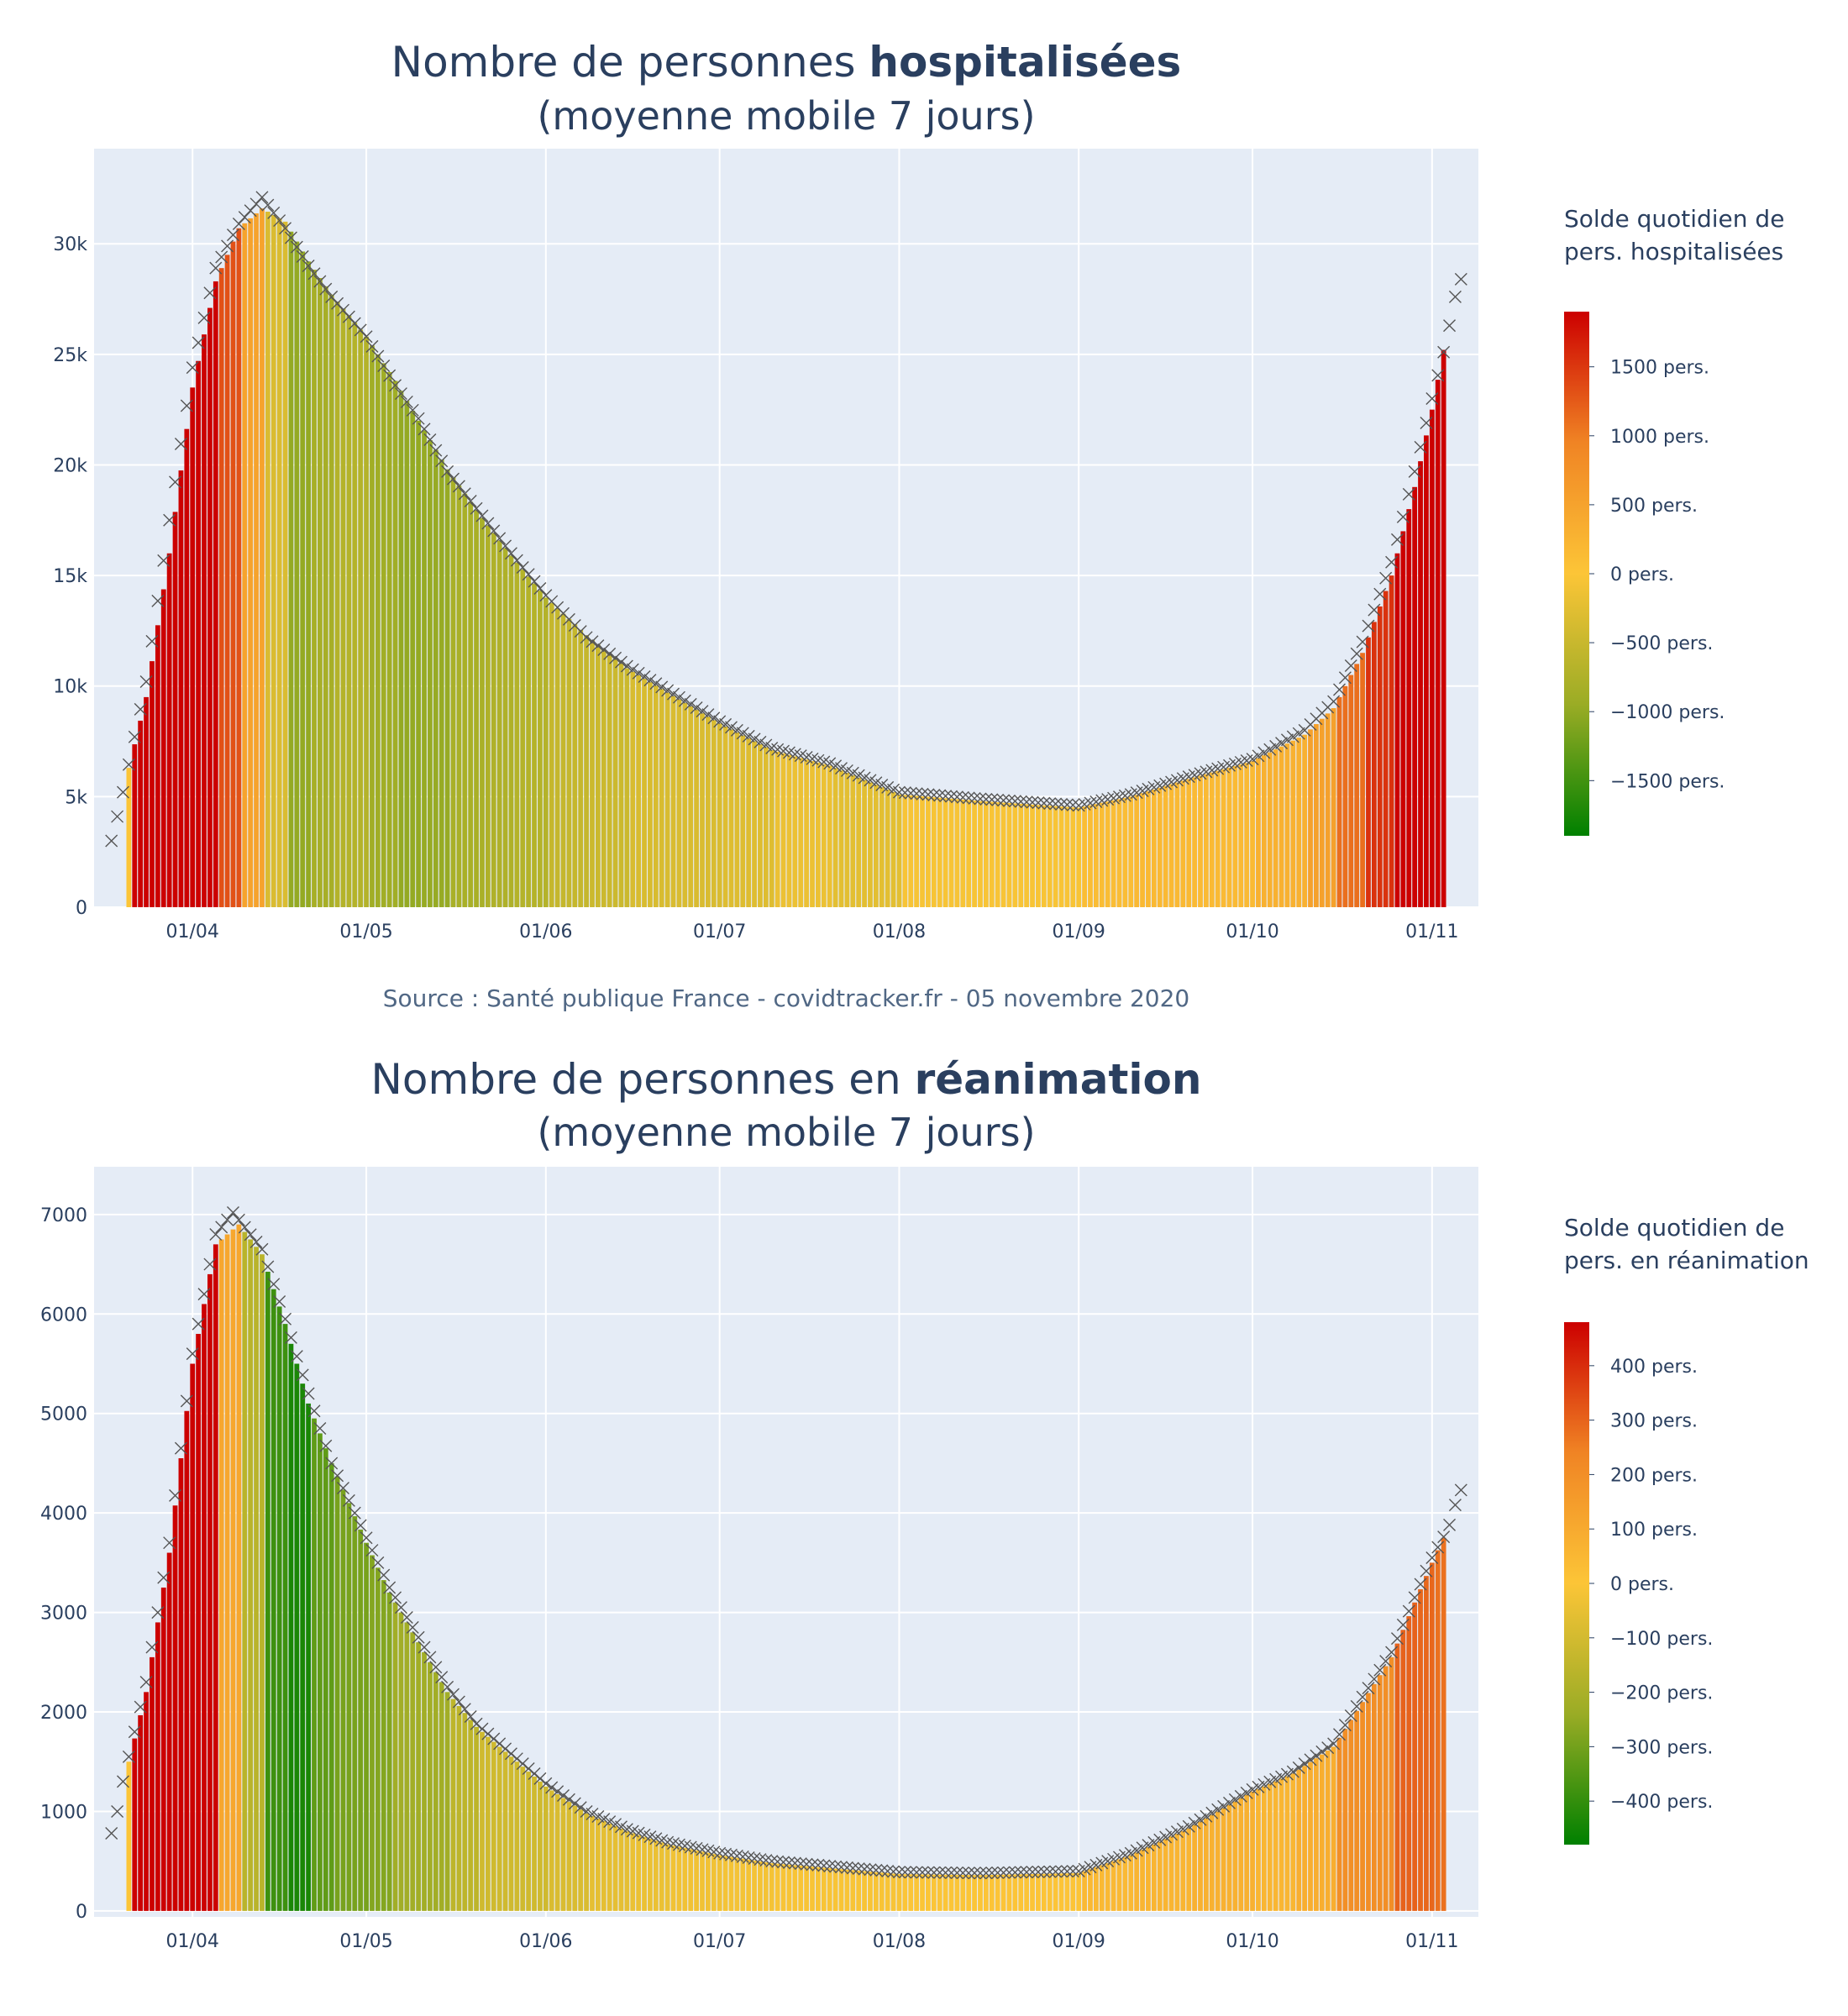  Describe the element at coordinates (1079, 1941) in the screenshot. I see `x-tick-label: 01/09` at that location.